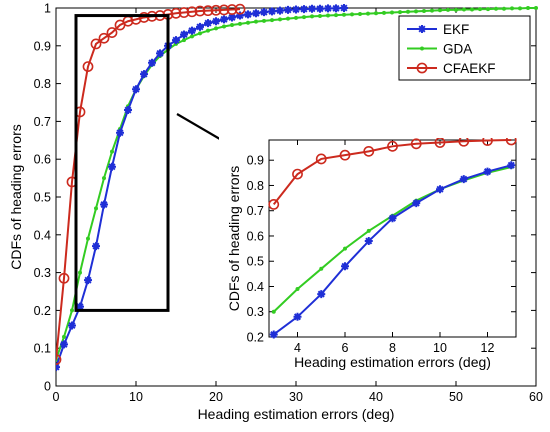 This screenshot has height=432, width=550. Describe the element at coordinates (438, 29) in the screenshot. I see `legend-entry-ekf: EKF` at that location.